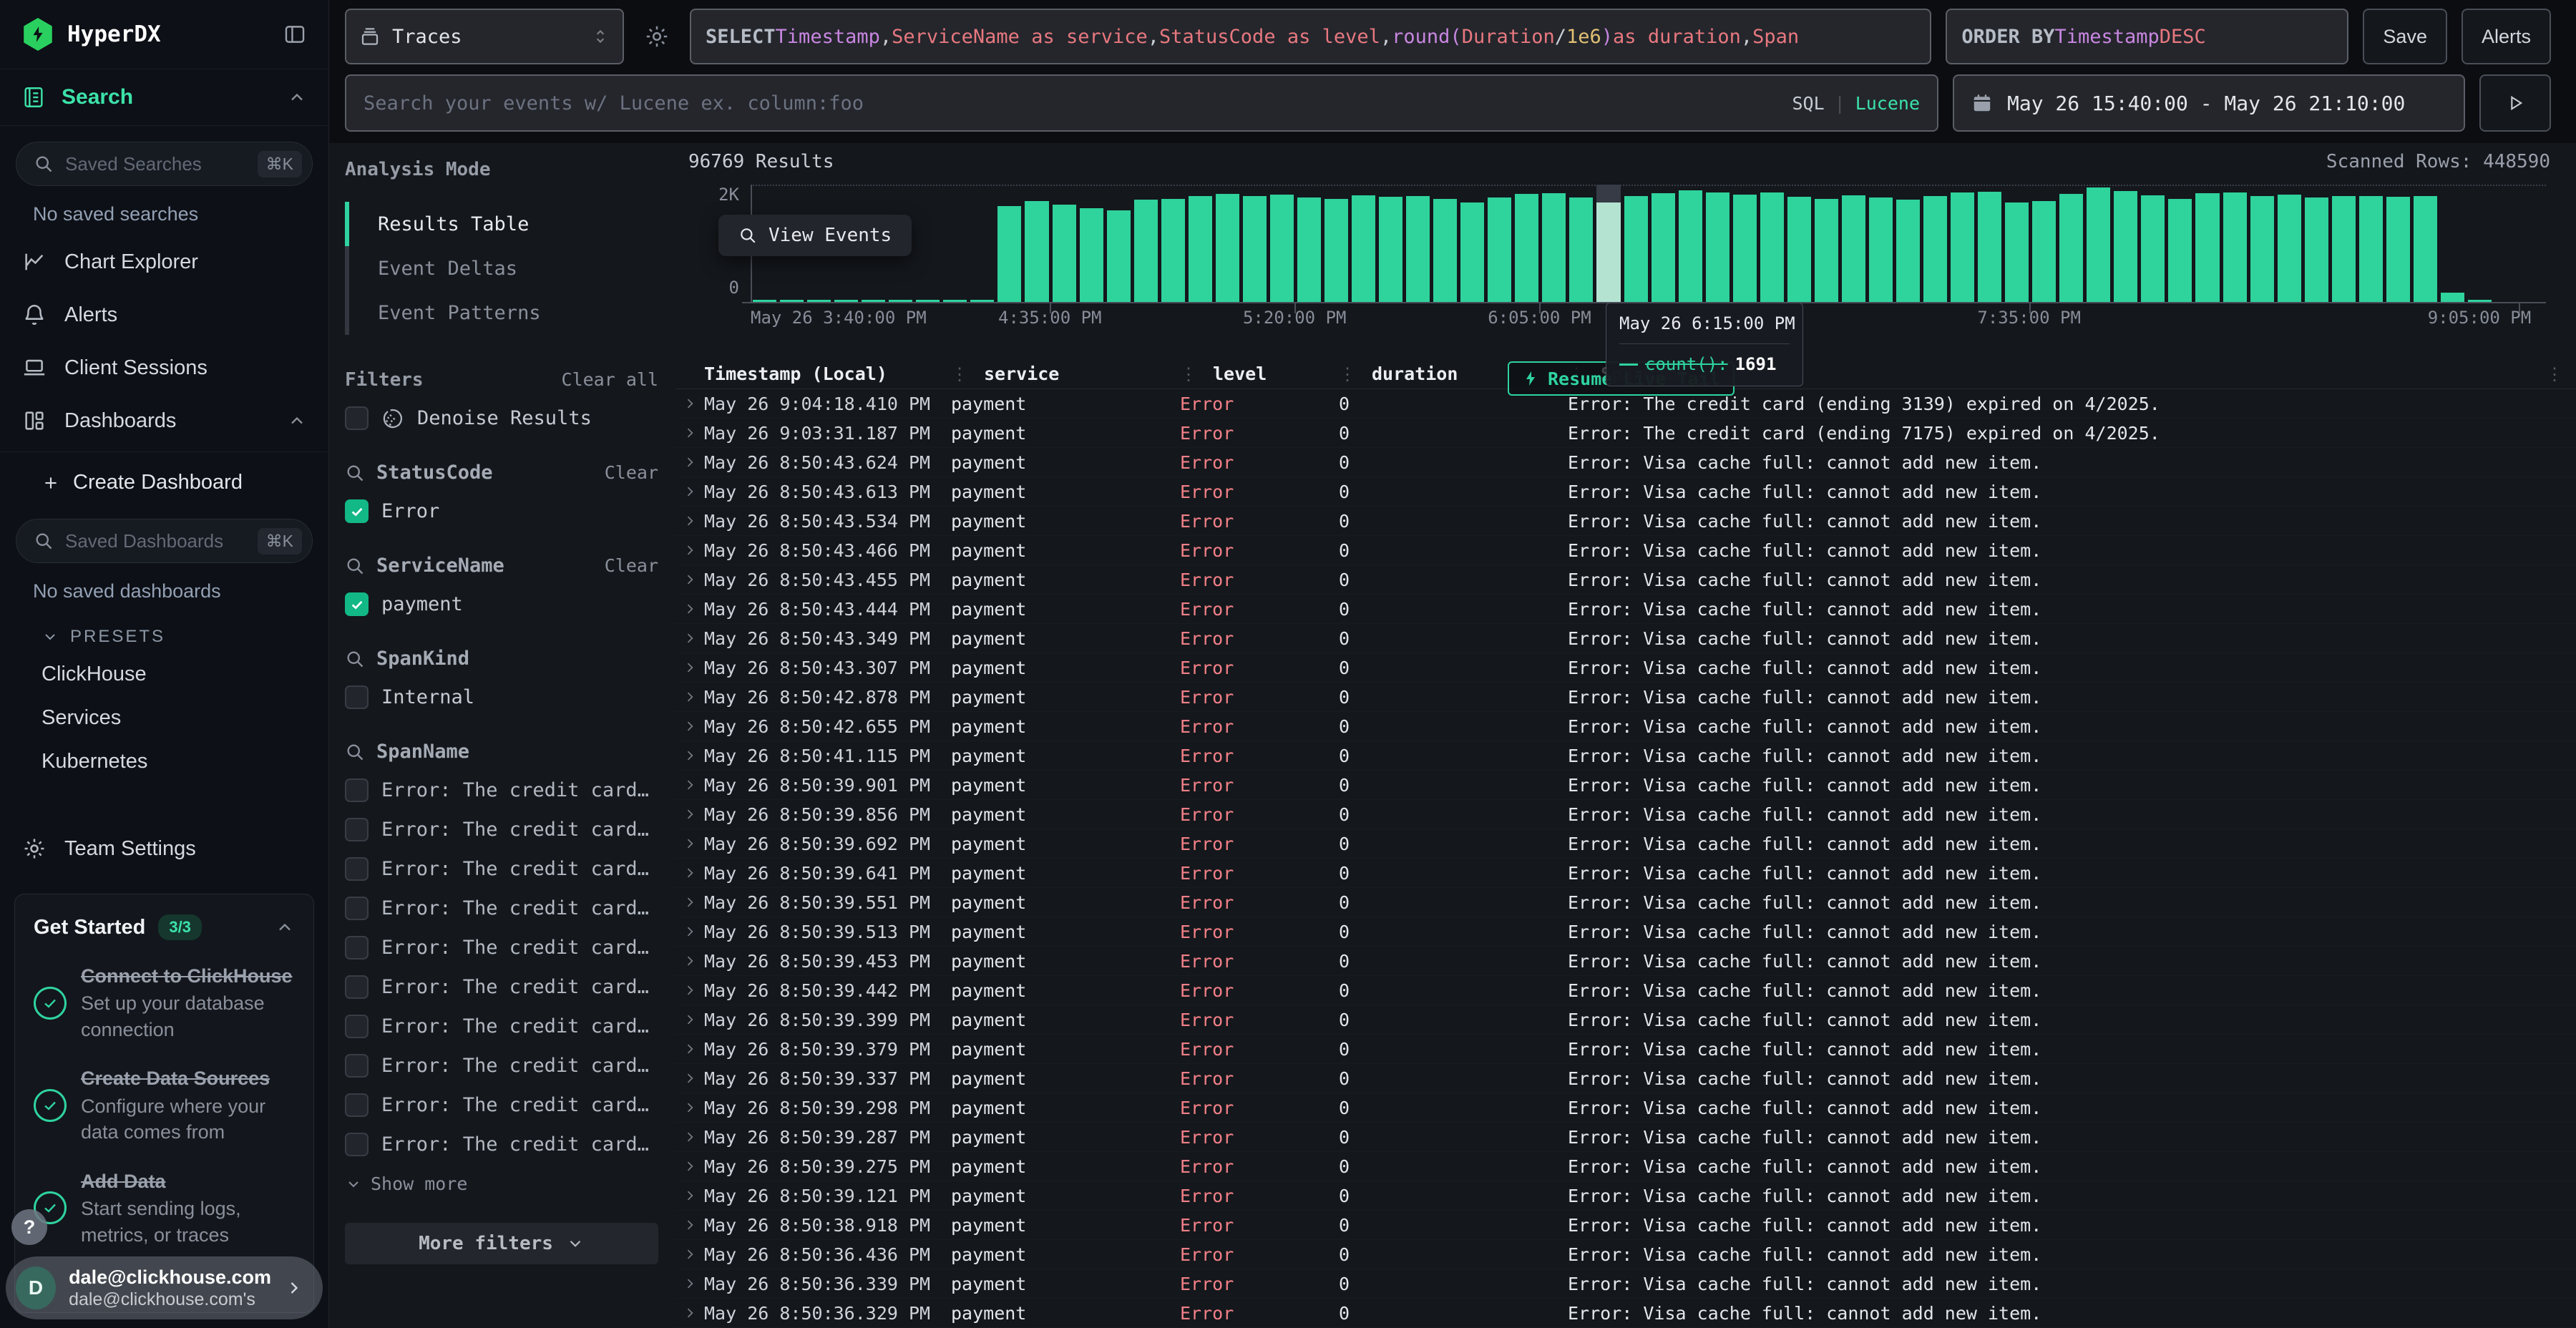  Describe the element at coordinates (631, 473) in the screenshot. I see `clear-button: Clear` at that location.